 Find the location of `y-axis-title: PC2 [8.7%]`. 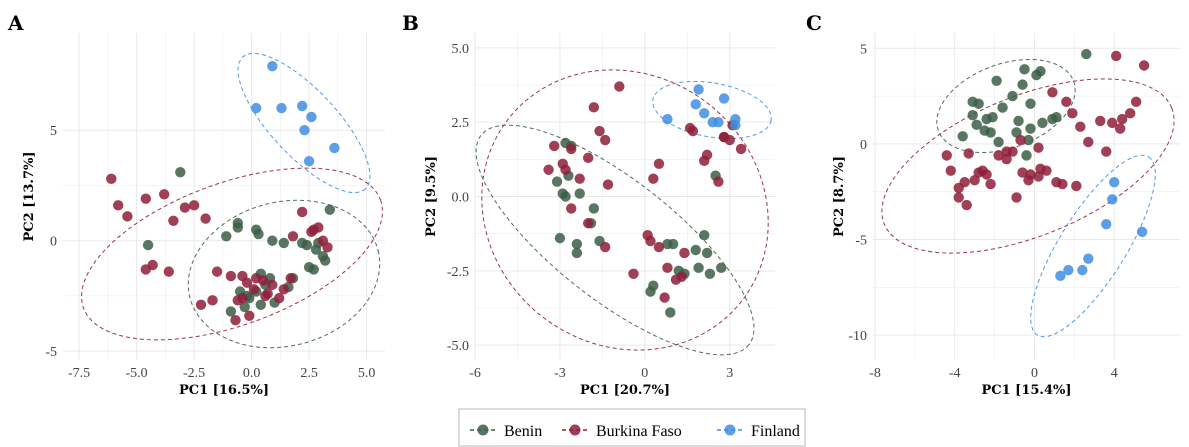

y-axis-title: PC2 [8.7%] is located at coordinates (839, 196).